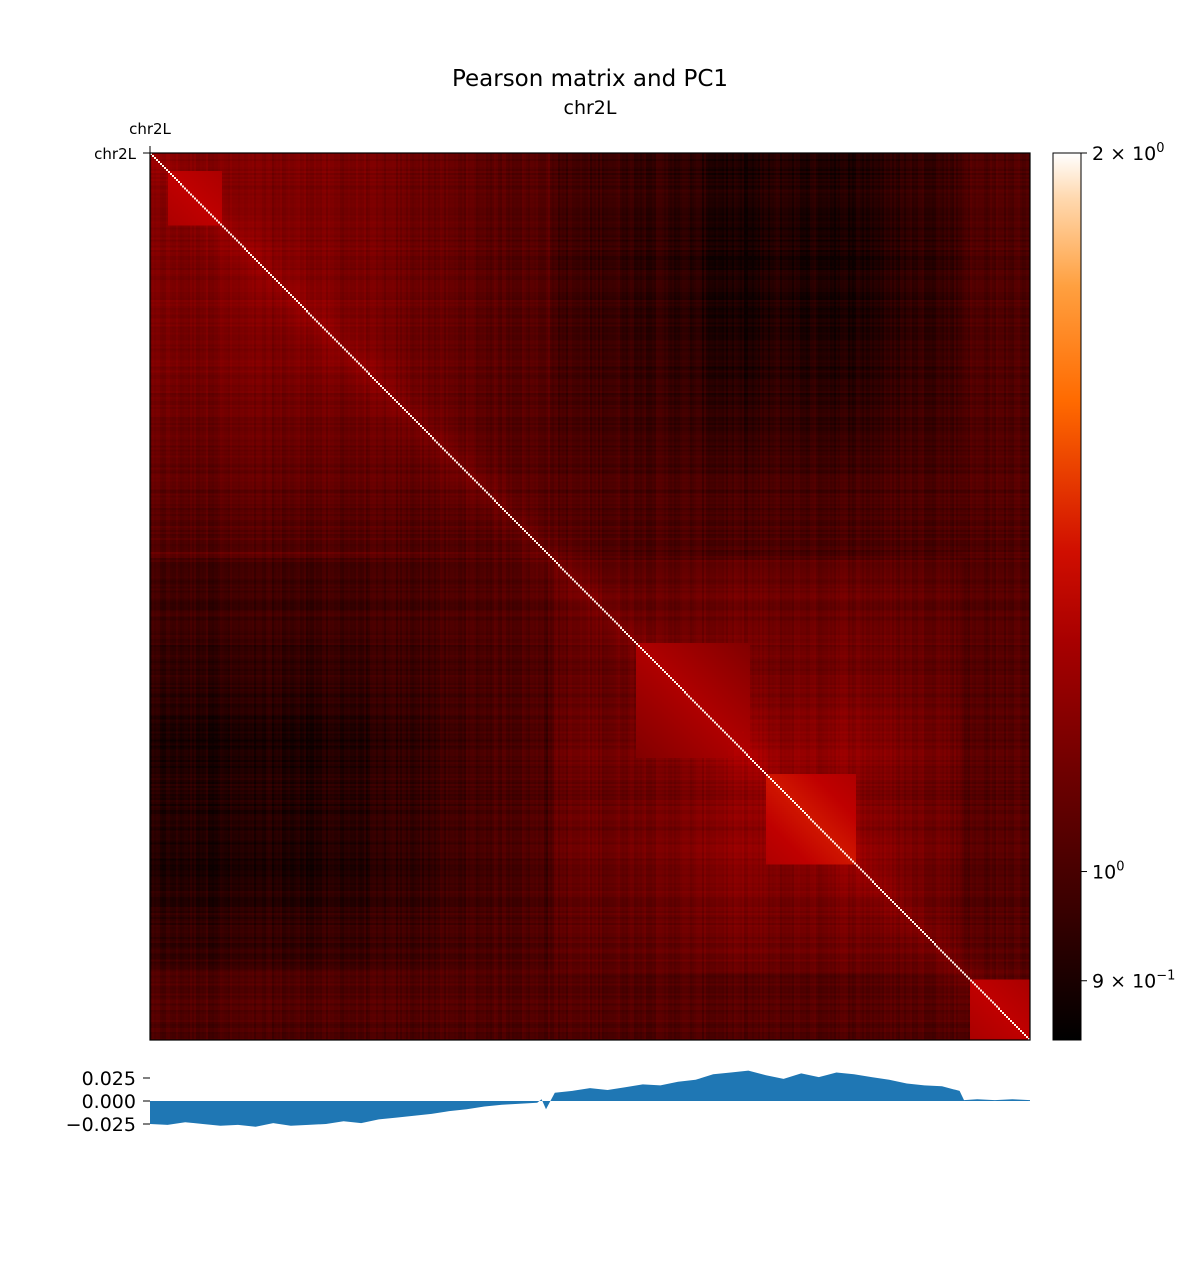 The image size is (1200, 1275). What do you see at coordinates (1133, 981) in the screenshot?
I see `colorbar-tick-label: 9 × 10⁻¹` at bounding box center [1133, 981].